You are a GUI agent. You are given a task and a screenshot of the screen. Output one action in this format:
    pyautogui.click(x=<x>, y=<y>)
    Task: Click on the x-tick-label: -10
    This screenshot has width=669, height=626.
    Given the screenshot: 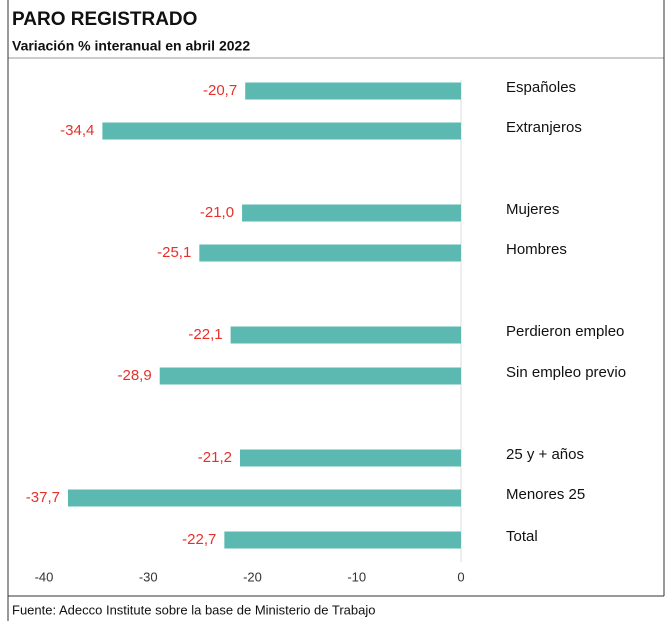 What is the action you would take?
    pyautogui.click(x=356, y=576)
    